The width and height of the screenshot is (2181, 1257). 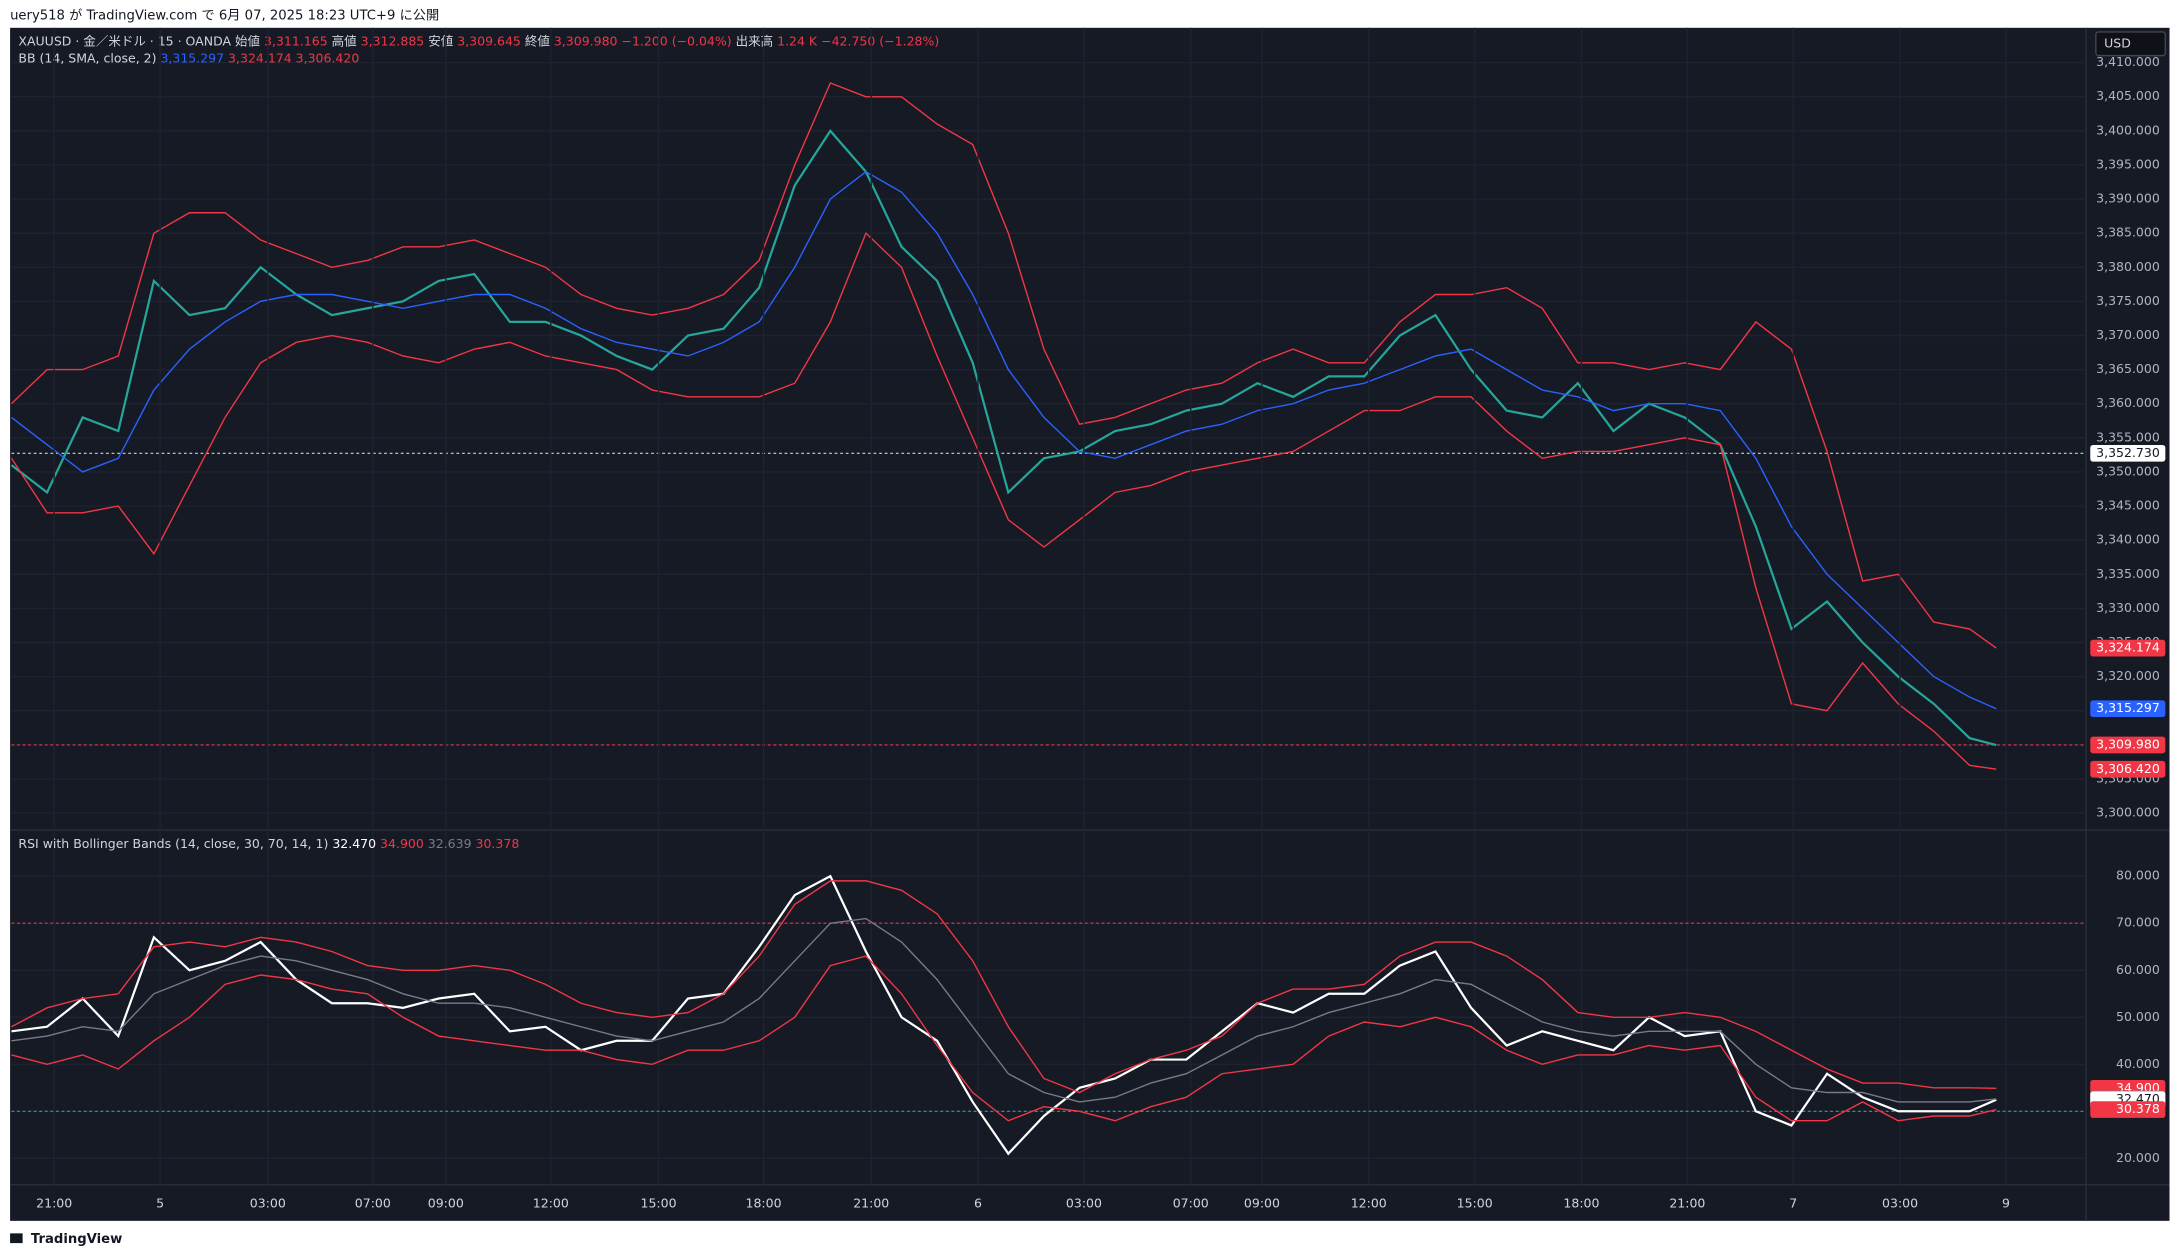 I want to click on y-tick-label: 3,380.000, so click(x=2128, y=266).